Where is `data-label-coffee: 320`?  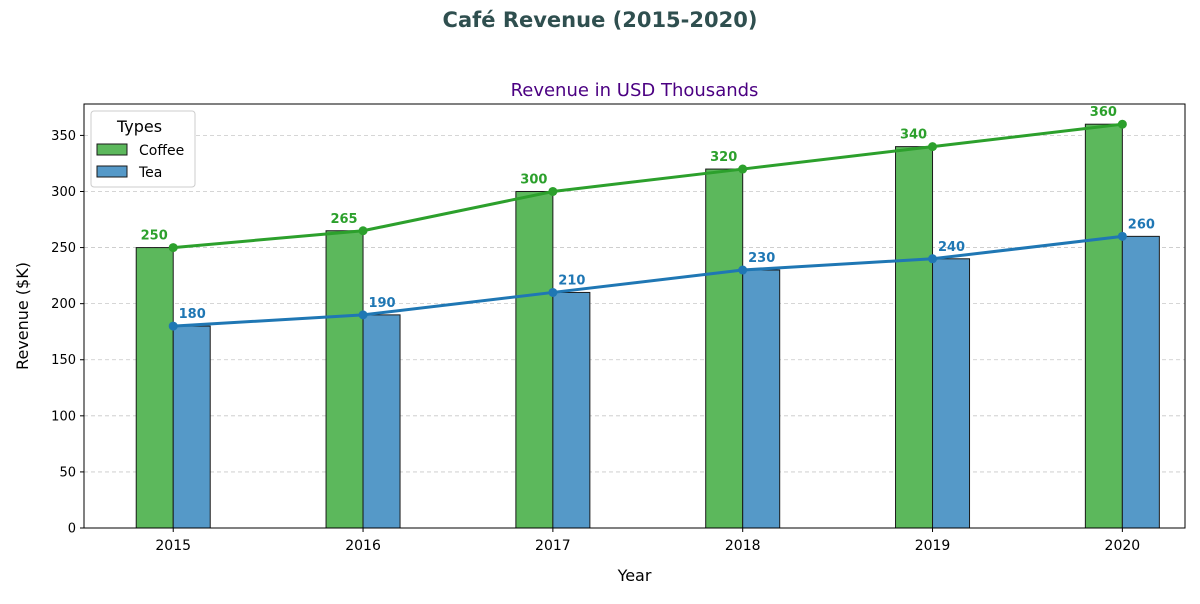
data-label-coffee: 320 is located at coordinates (723, 157).